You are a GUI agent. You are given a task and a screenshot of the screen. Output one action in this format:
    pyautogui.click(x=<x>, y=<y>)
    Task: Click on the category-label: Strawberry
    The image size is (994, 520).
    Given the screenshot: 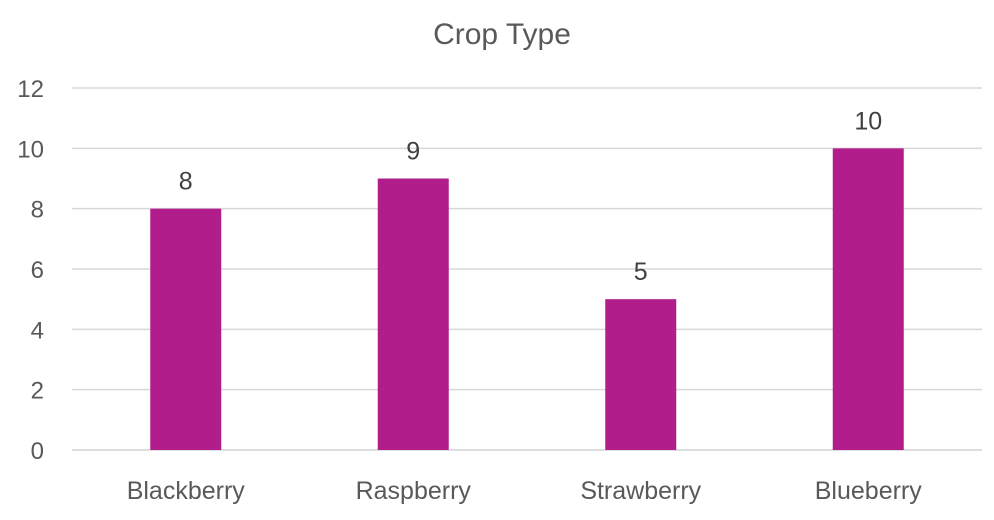 What is the action you would take?
    pyautogui.click(x=640, y=491)
    